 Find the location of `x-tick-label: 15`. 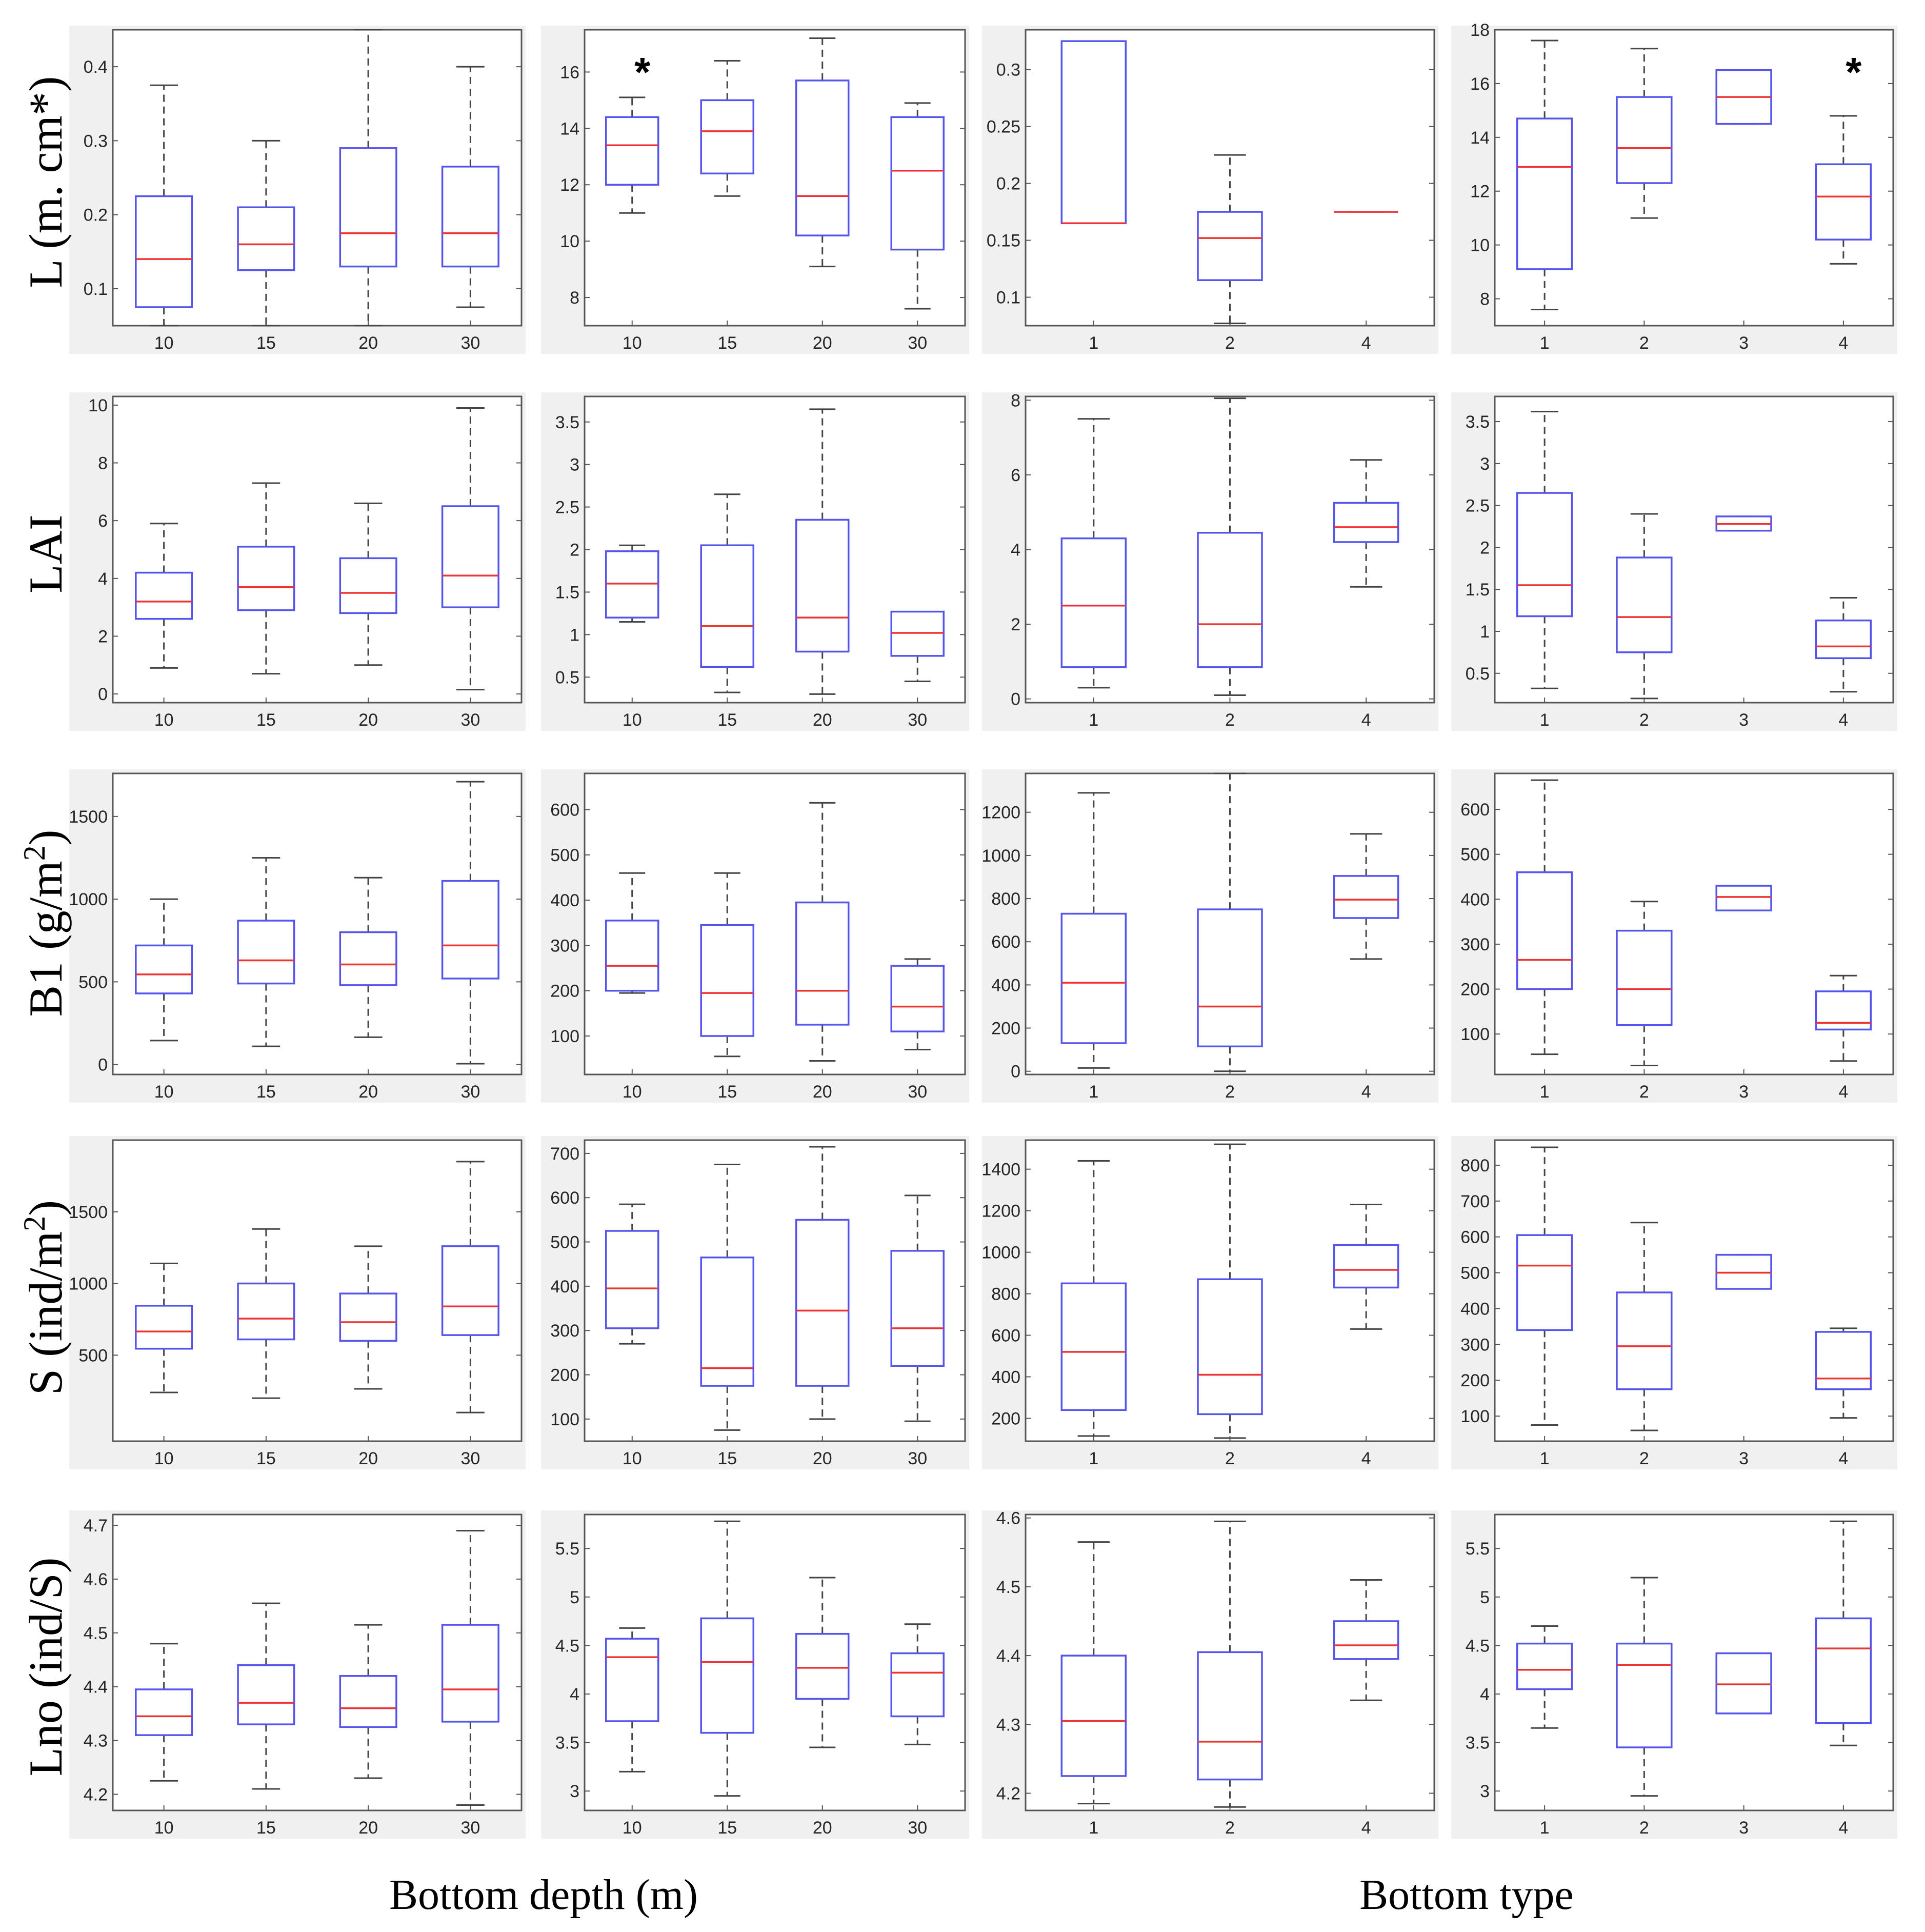

x-tick-label: 15 is located at coordinates (266, 343).